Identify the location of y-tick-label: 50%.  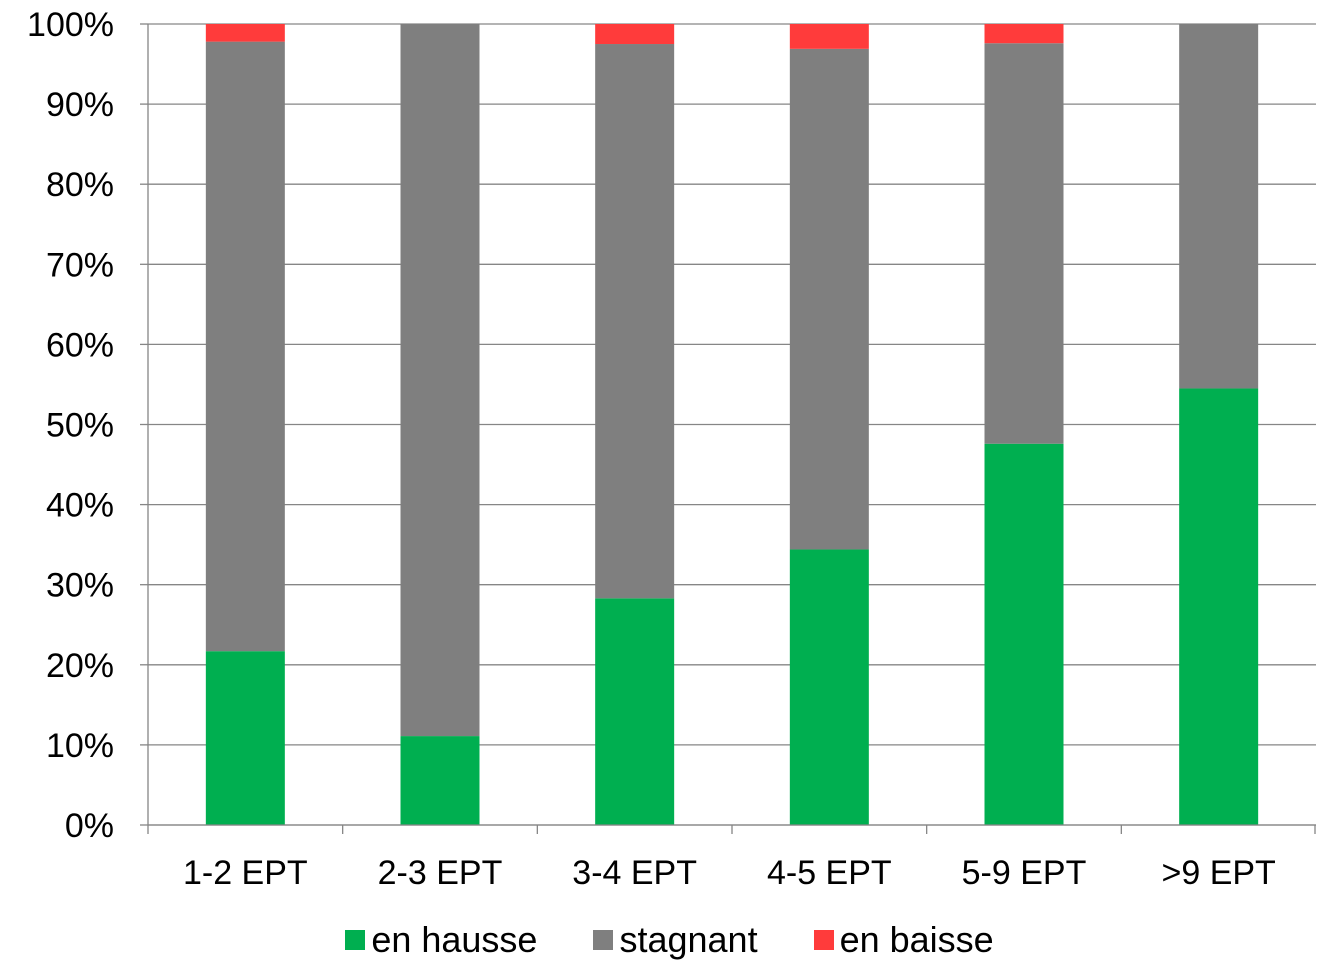
(80, 426).